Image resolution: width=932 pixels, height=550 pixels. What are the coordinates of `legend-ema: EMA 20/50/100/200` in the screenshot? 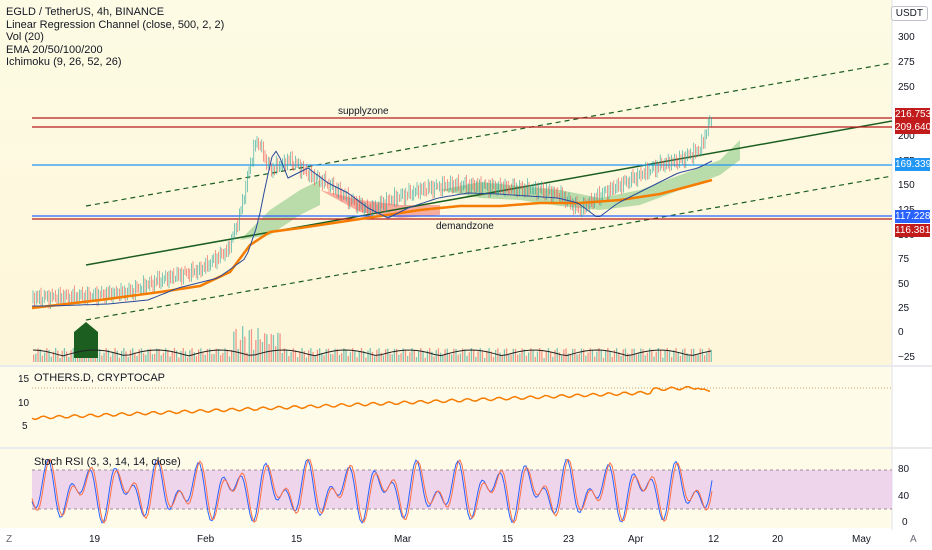 It's located at (54, 49).